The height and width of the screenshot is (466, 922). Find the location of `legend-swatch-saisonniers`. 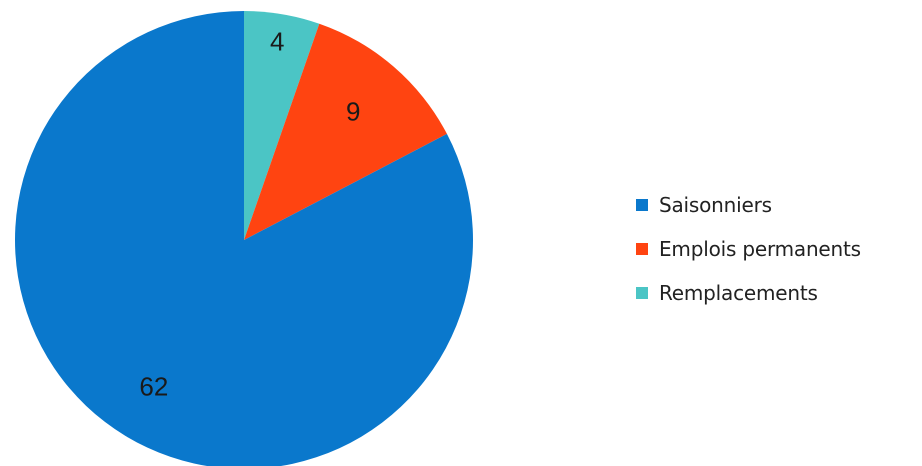

legend-swatch-saisonniers is located at coordinates (642, 204).